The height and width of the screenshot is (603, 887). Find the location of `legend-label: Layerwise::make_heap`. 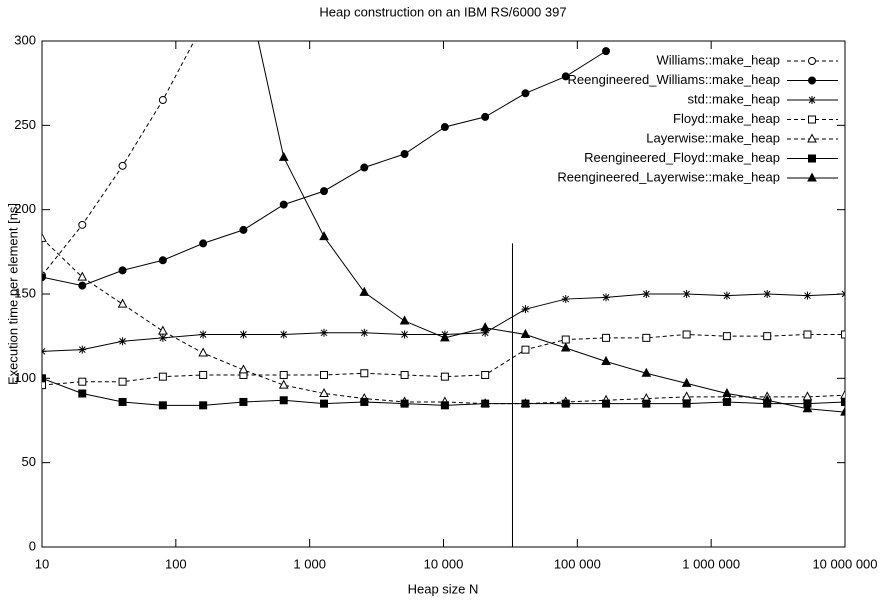

legend-label: Layerwise::make_heap is located at coordinates (713, 137).